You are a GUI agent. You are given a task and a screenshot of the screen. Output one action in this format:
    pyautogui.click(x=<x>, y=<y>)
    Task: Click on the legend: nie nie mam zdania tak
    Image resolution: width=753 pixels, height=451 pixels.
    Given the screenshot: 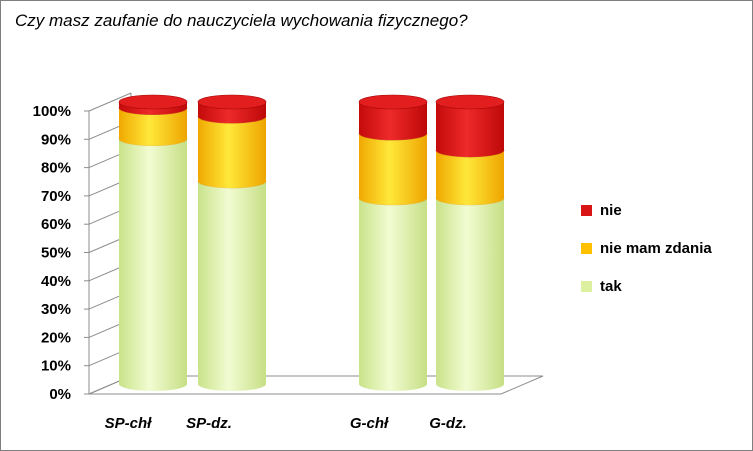 What is the action you would take?
    pyautogui.click(x=646, y=258)
    